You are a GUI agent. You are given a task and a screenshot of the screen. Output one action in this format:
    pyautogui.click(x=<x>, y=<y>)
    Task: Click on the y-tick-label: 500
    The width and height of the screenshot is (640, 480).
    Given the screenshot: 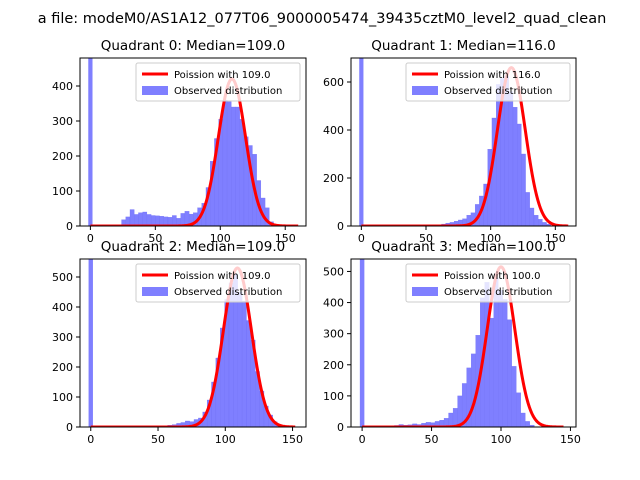 What is the action you would take?
    pyautogui.click(x=62, y=277)
    